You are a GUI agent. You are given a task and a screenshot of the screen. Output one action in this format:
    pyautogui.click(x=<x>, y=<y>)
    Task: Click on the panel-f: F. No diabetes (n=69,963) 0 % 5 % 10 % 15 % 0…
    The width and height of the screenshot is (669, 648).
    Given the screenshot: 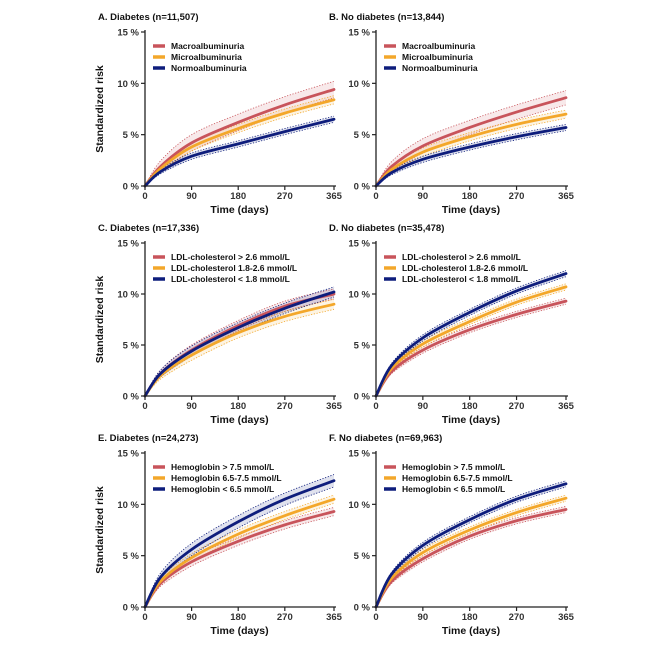 What is the action you would take?
    pyautogui.click(x=452, y=535)
    